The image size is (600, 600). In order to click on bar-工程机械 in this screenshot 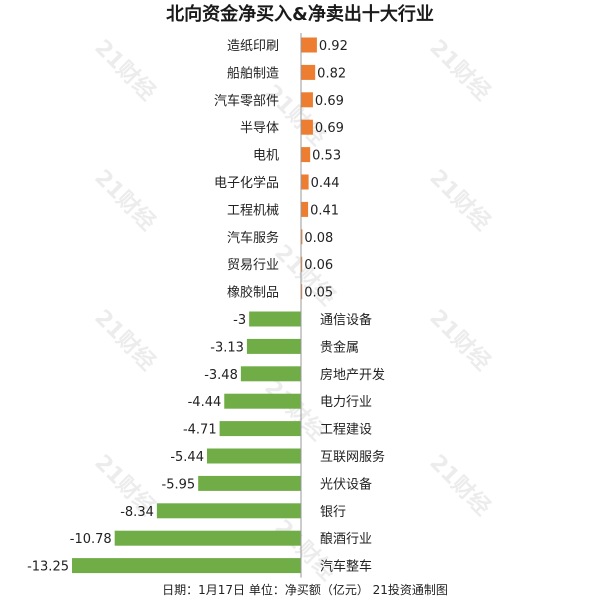, I will do `click(305, 209)`.